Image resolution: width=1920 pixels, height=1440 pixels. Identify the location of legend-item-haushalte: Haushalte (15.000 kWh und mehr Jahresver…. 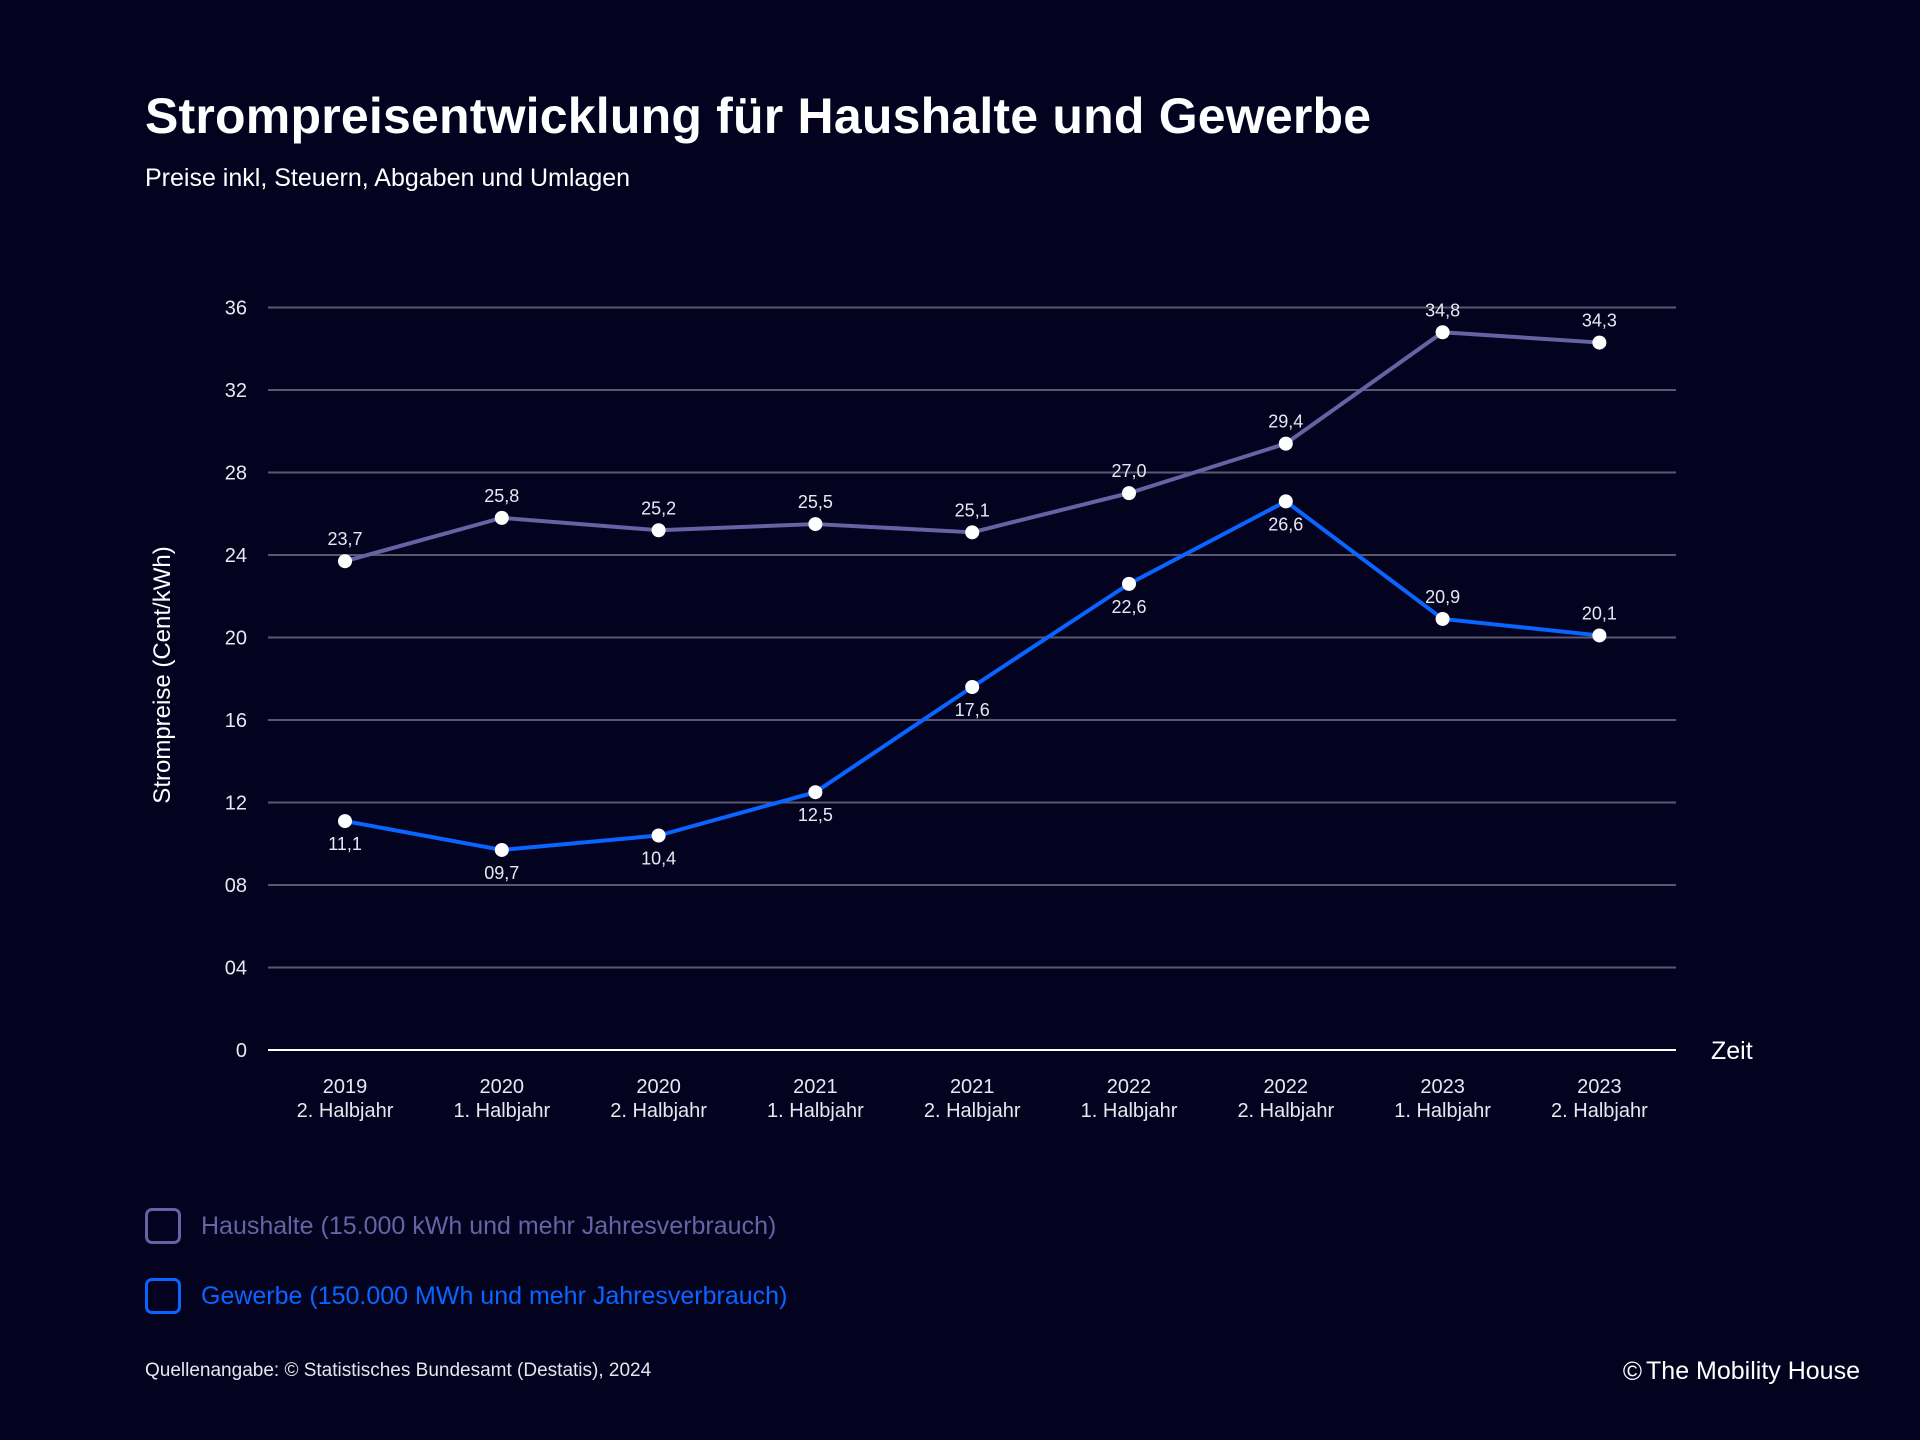
(460, 1226).